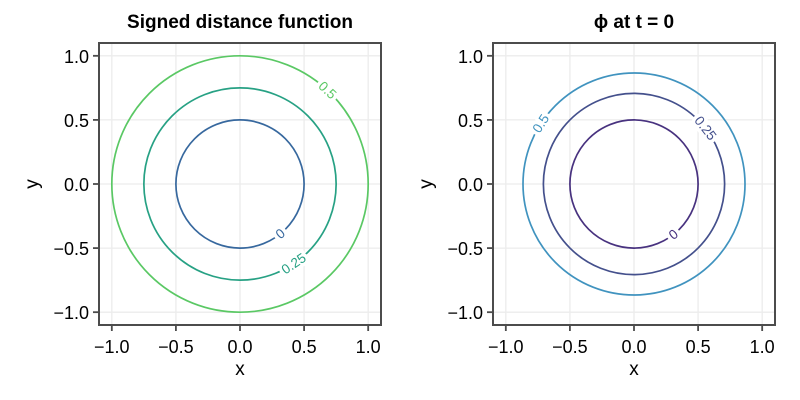 This screenshot has height=400, width=800. What do you see at coordinates (634, 22) in the screenshot?
I see `right-plot-title: ϕ at t = 0` at bounding box center [634, 22].